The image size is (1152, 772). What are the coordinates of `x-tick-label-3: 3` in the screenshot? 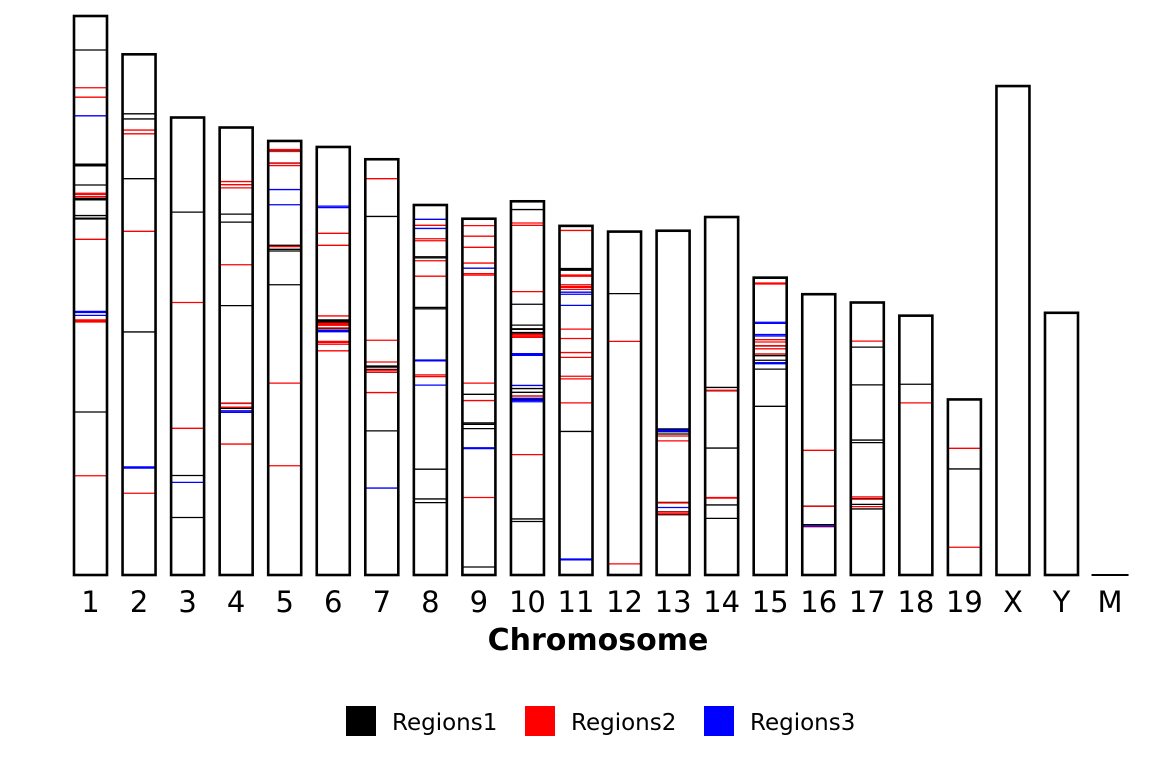 It's located at (187, 602).